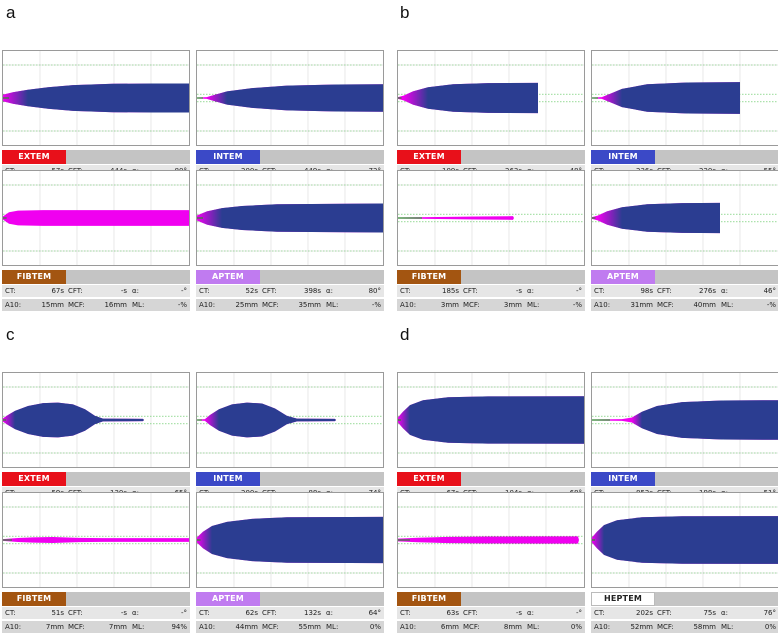 Image resolution: width=778 pixels, height=639 pixels. Describe the element at coordinates (684, 291) in the screenshot. I see `parameter-row-timing: CT: 98s CFT: 276s α: 46°` at that location.